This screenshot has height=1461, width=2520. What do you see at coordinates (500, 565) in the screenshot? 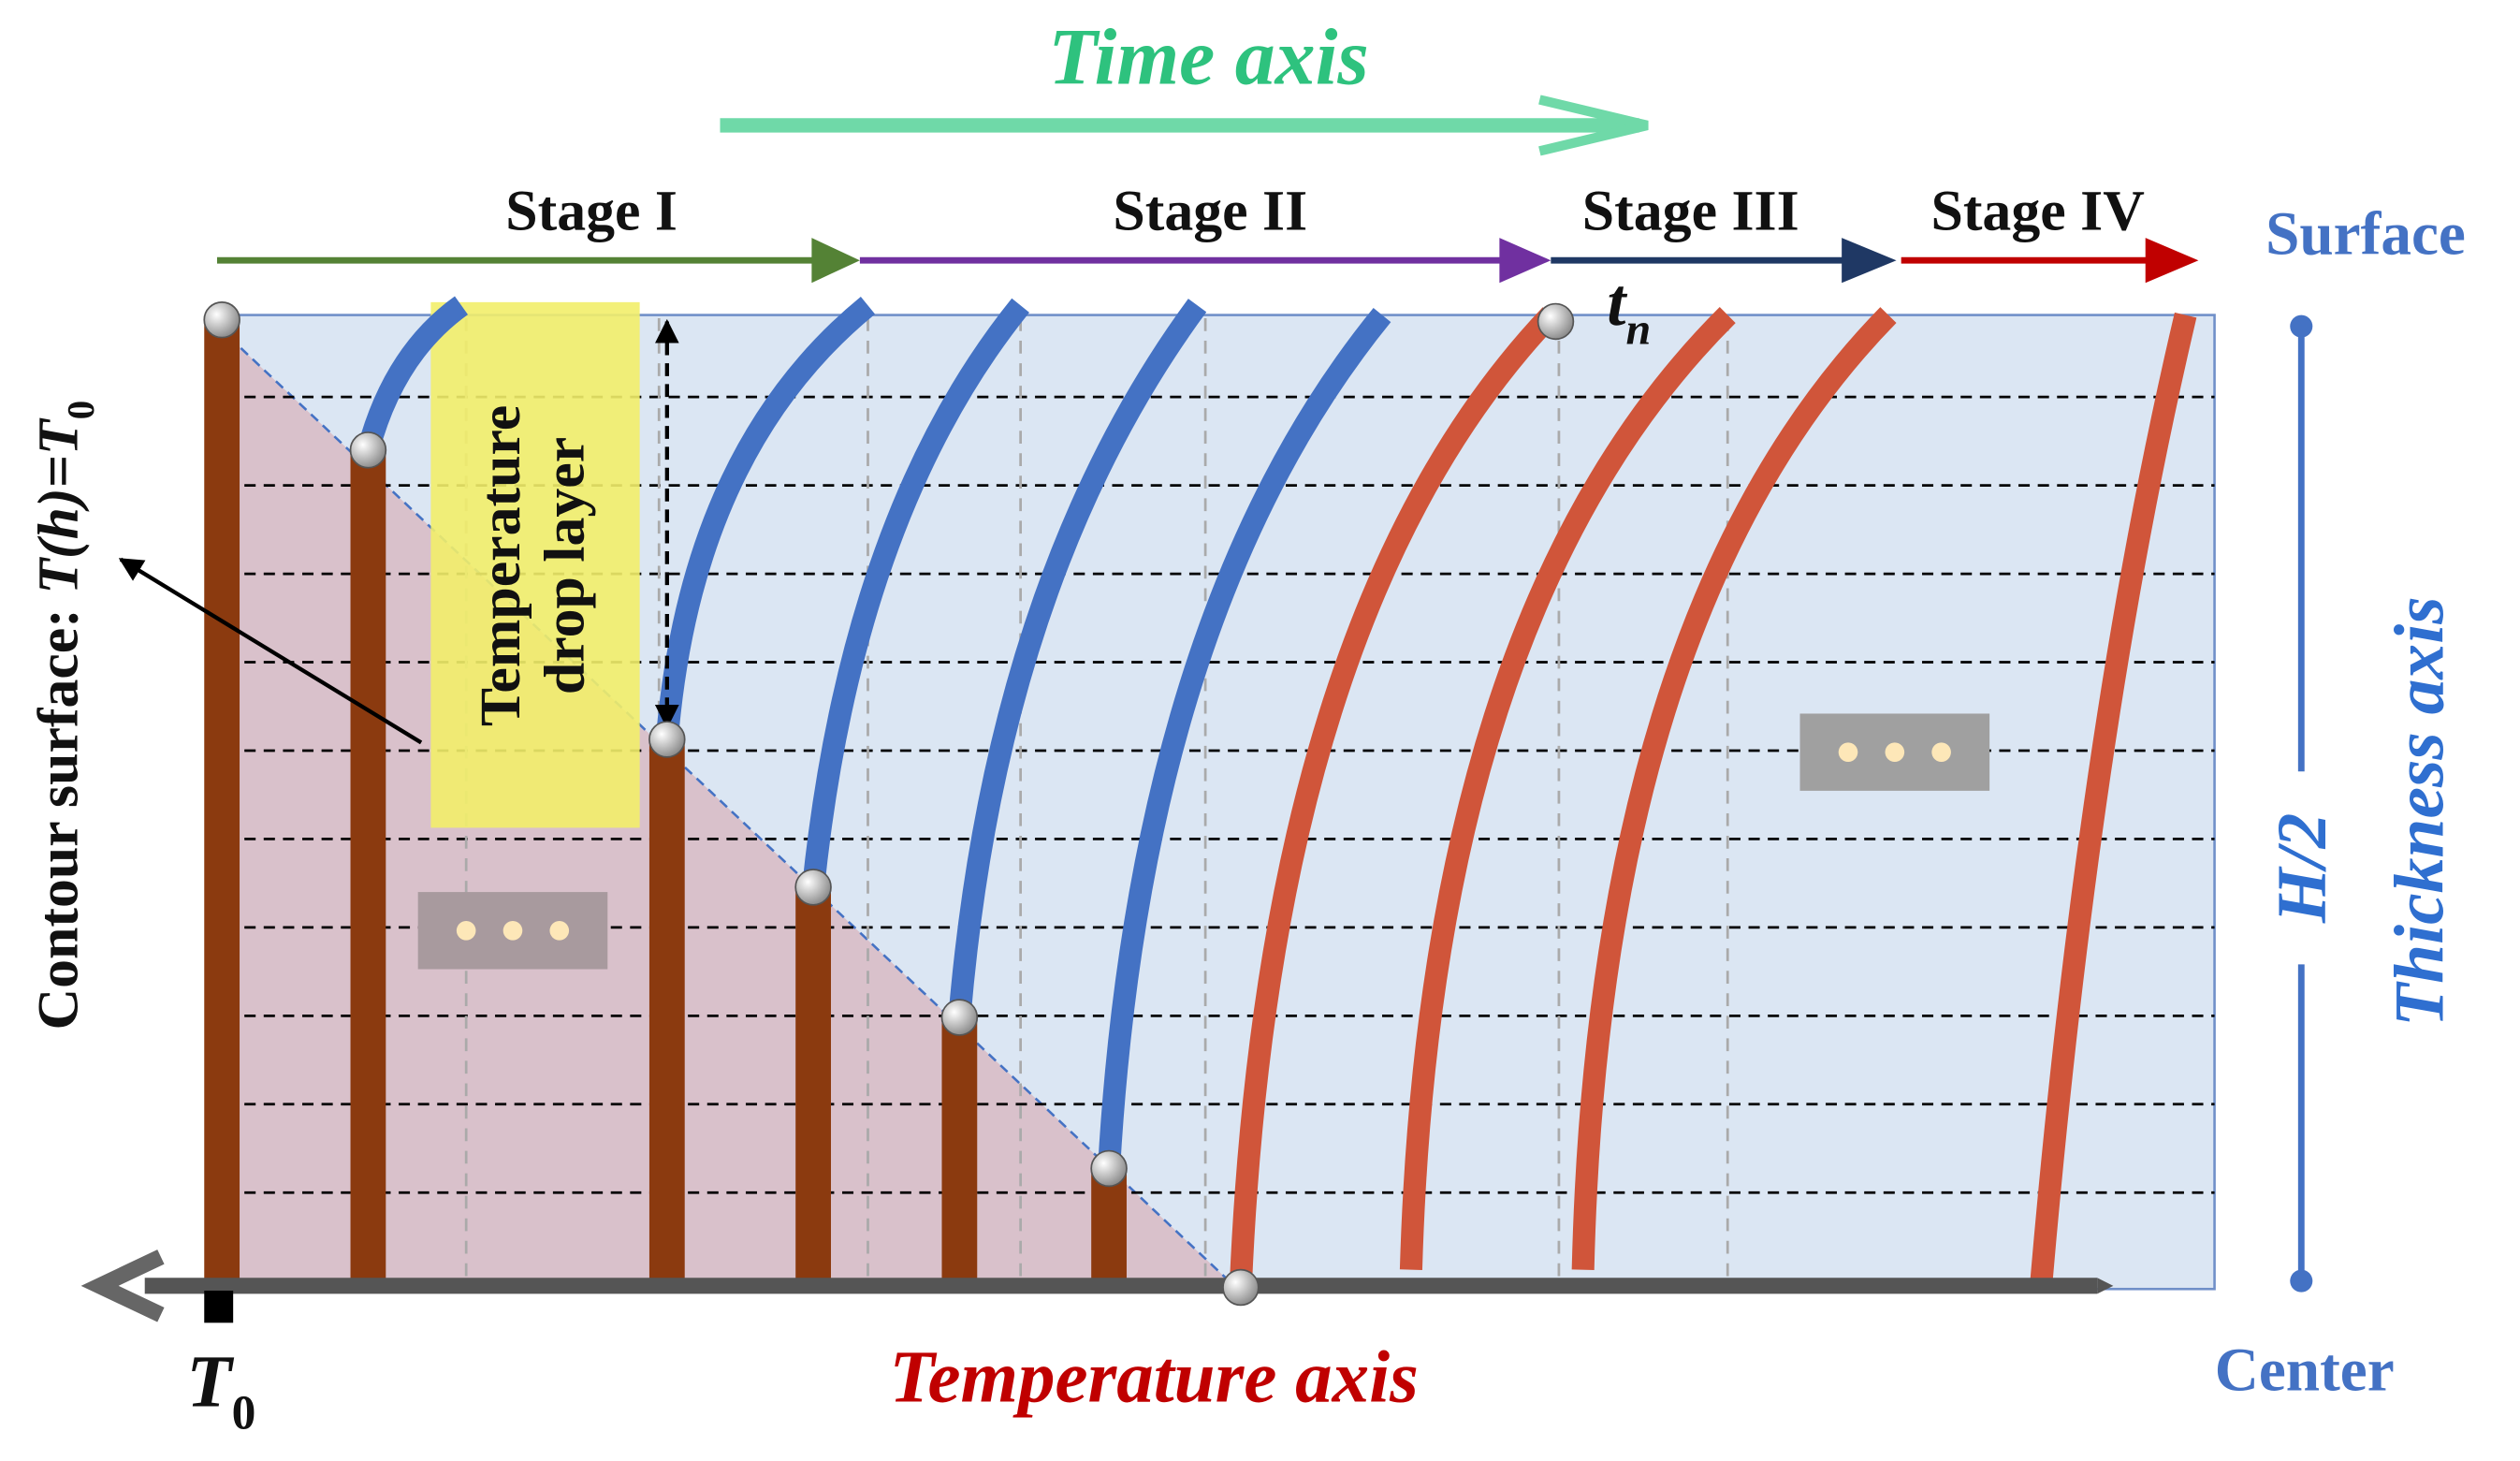
I see `drop-layer-label: Temperature` at bounding box center [500, 565].